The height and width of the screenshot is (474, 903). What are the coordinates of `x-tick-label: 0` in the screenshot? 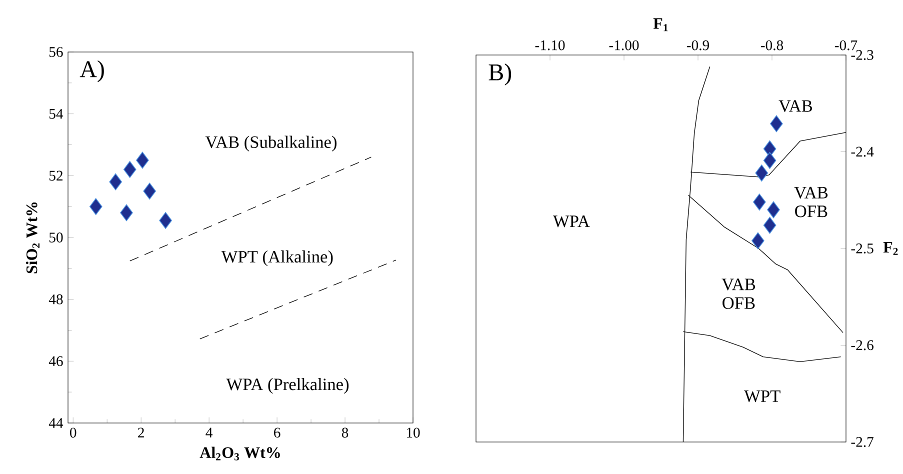 It's located at (73, 433).